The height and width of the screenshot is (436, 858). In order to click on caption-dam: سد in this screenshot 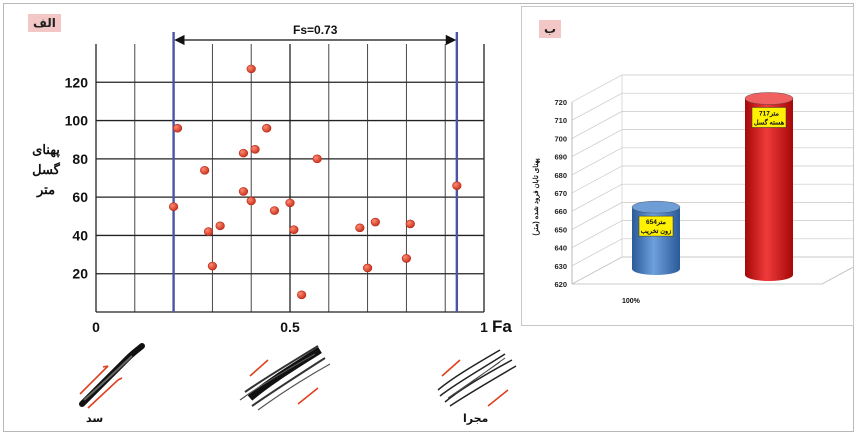, I will do `click(95, 418)`.